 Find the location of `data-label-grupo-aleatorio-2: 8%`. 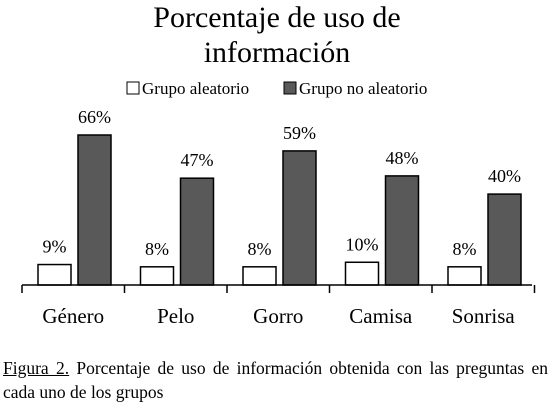

data-label-grupo-aleatorio-2: 8% is located at coordinates (260, 249).